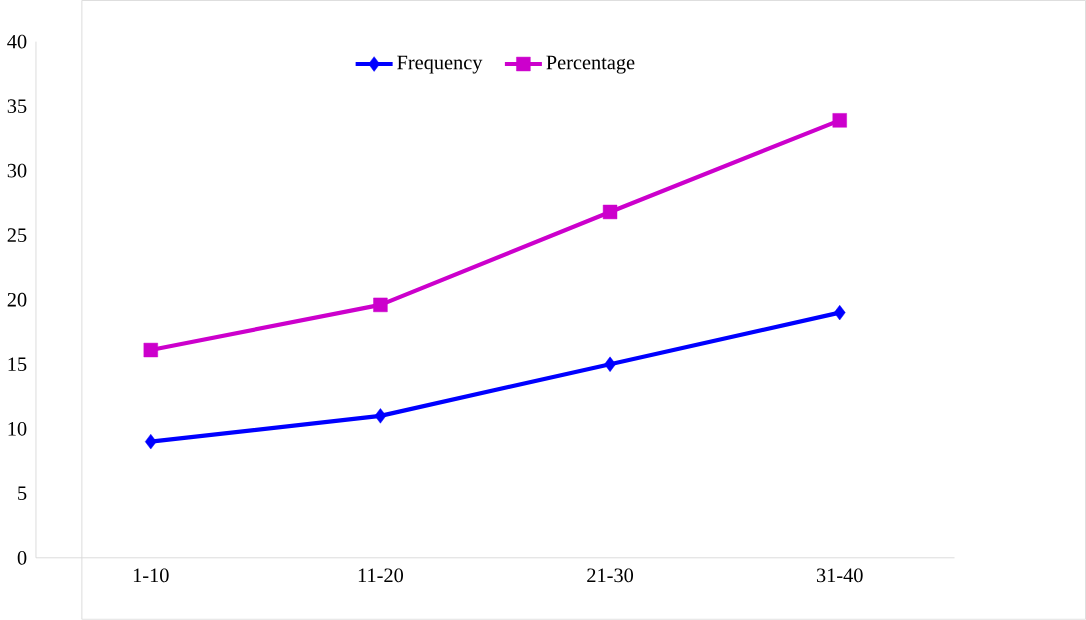  I want to click on y-tick-label: 35, so click(17, 106).